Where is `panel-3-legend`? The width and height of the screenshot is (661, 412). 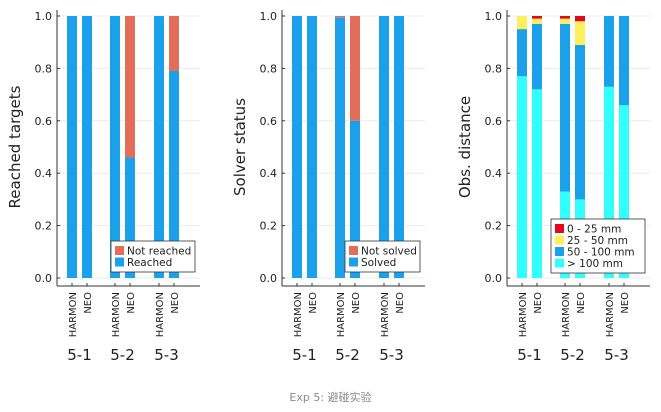 panel-3-legend is located at coordinates (598, 246).